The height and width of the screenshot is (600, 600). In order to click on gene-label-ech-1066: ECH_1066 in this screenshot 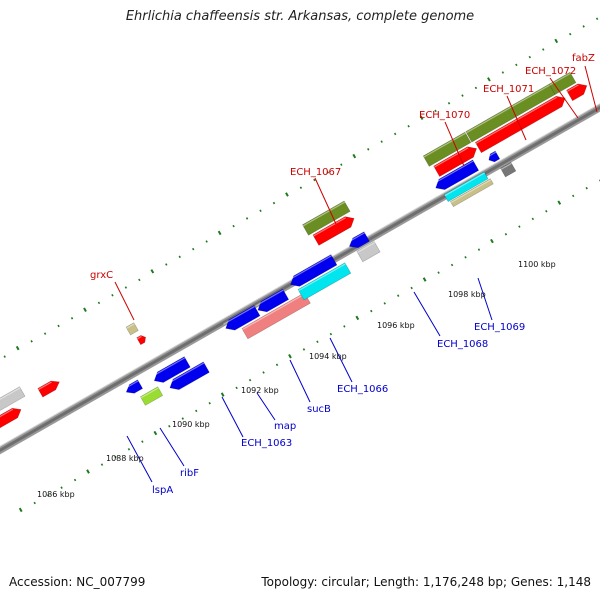, I will do `click(362, 389)`.